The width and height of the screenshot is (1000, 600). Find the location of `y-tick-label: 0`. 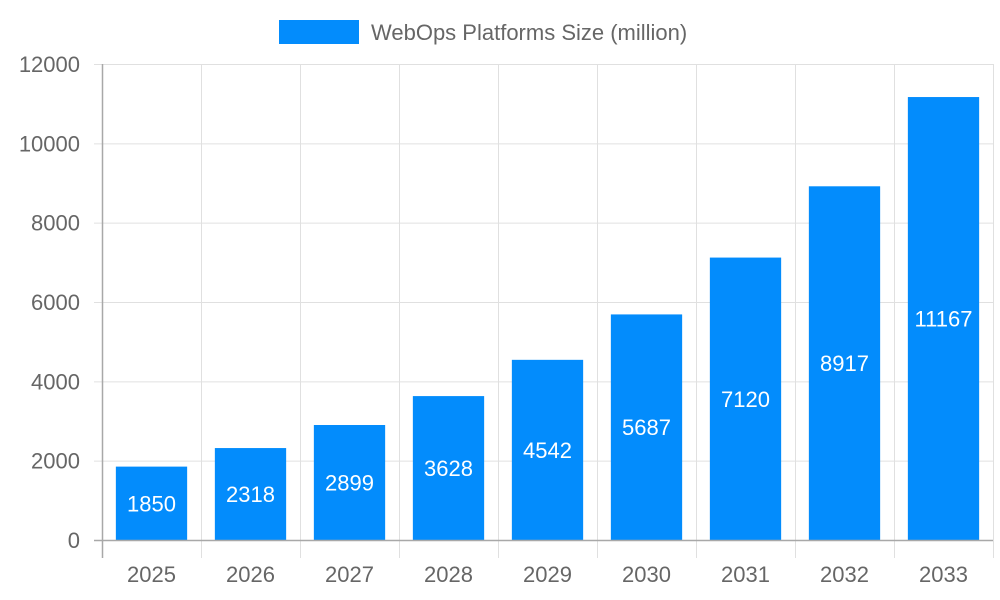

y-tick-label: 0 is located at coordinates (74, 540).